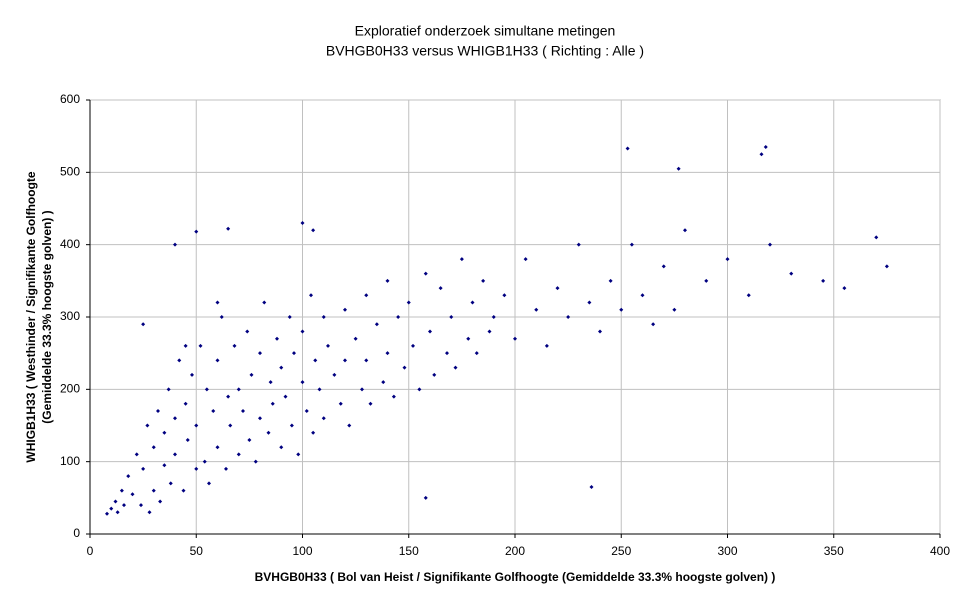  What do you see at coordinates (47, 316) in the screenshot?
I see `y-axis-title: (Gemiddelde 33.3% hoogste golven) )` at bounding box center [47, 316].